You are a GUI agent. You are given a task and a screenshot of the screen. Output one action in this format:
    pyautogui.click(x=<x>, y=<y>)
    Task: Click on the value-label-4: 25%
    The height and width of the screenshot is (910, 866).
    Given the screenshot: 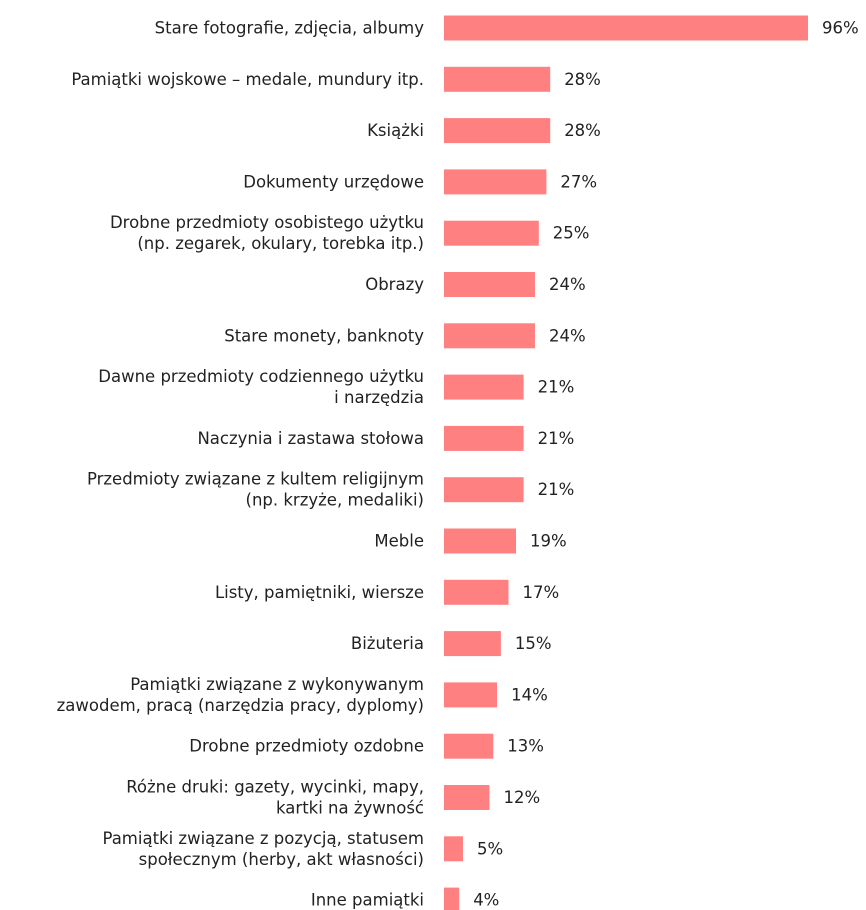 What is the action you would take?
    pyautogui.click(x=571, y=233)
    